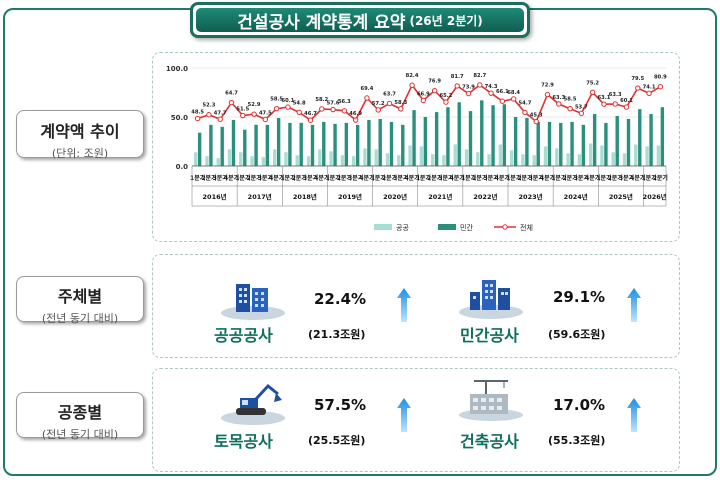  Describe the element at coordinates (446, 20) in the screenshot. I see `page-subtitle: (26년 2분기)` at that location.